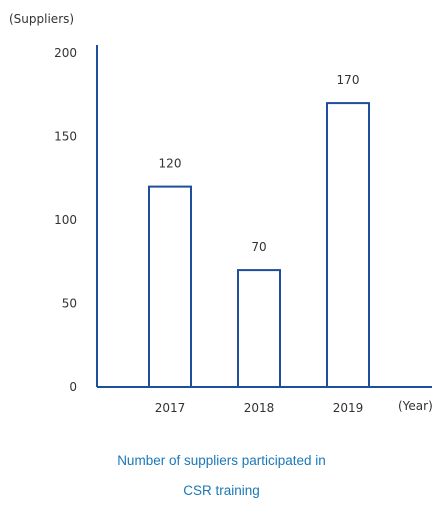  Describe the element at coordinates (259, 329) in the screenshot. I see `bar-2018` at that location.